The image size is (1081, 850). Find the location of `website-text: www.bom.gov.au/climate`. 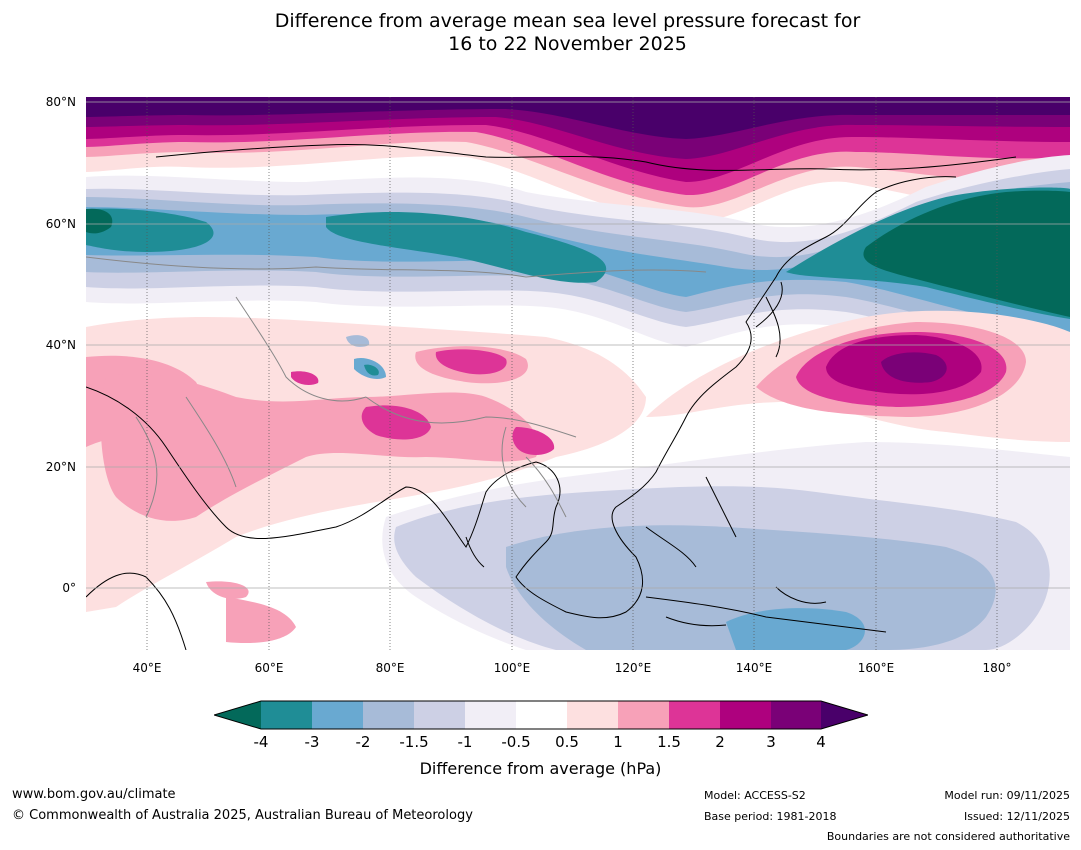

website-text: www.bom.gov.au/climate is located at coordinates (94, 794).